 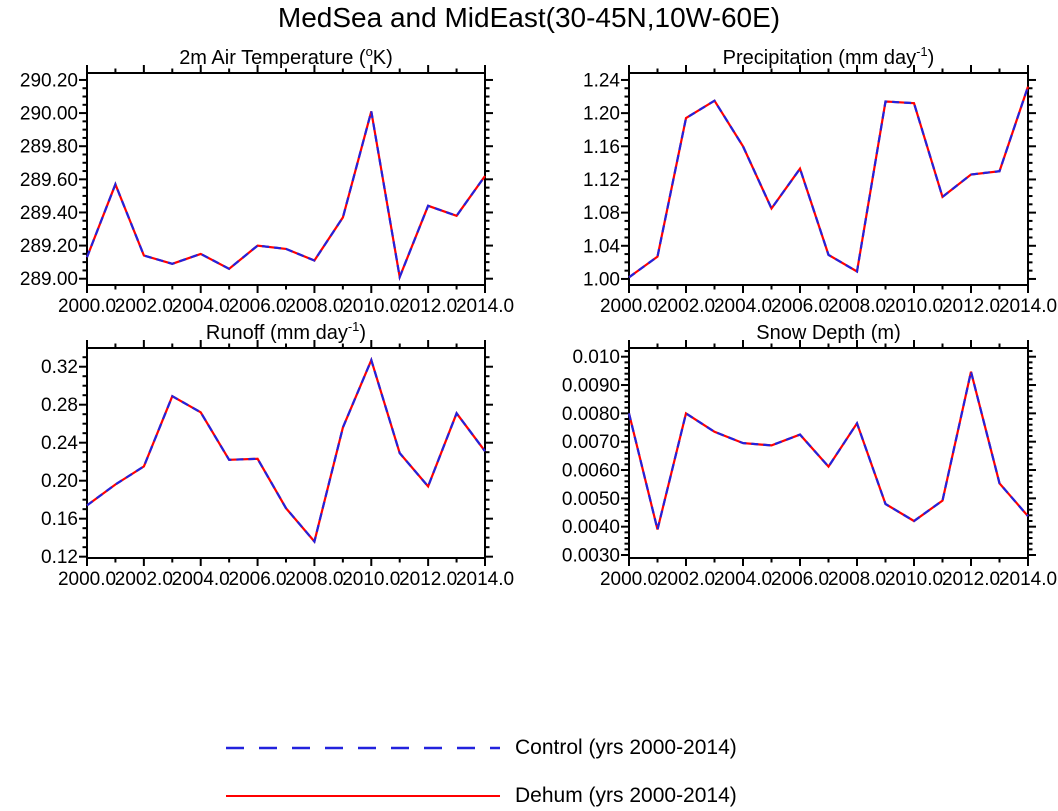 I want to click on y-tick-label: 0.12, so click(x=59, y=557).